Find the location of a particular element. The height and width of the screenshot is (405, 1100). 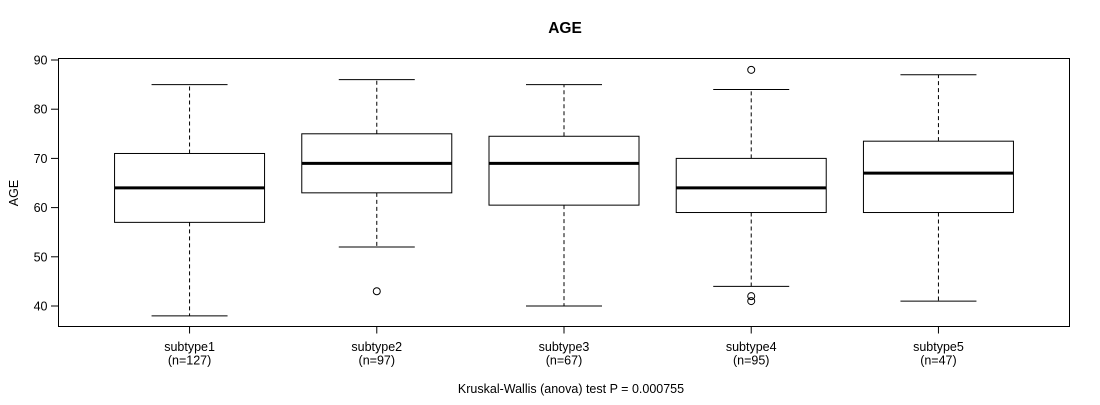

y-tick-label: 90 is located at coordinates (41, 61).